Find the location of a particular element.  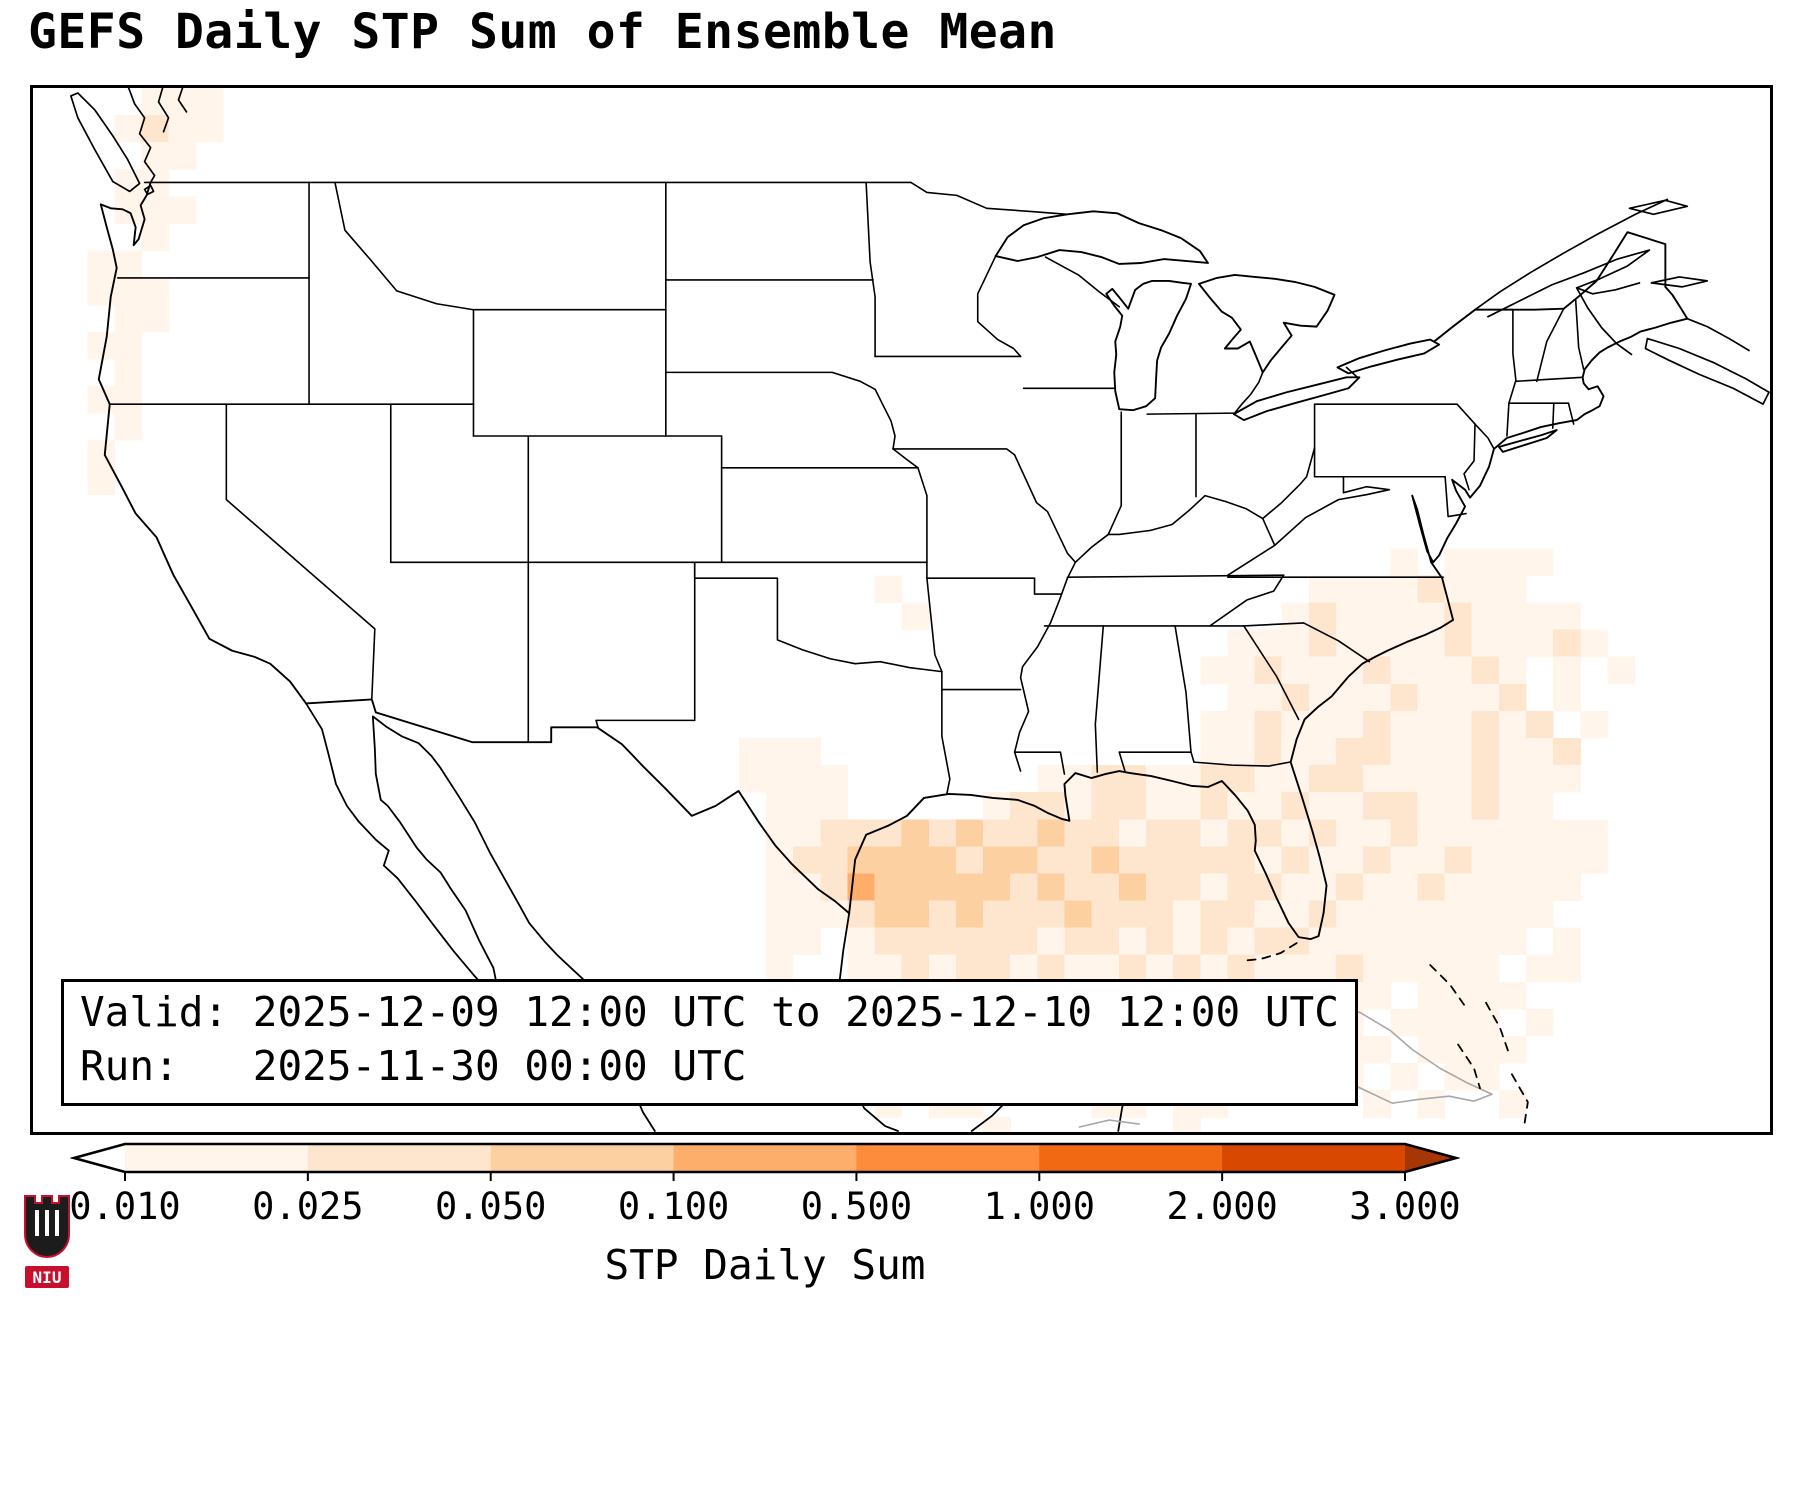

colorbar-tick-0.500: 0.500 is located at coordinates (856, 1206).